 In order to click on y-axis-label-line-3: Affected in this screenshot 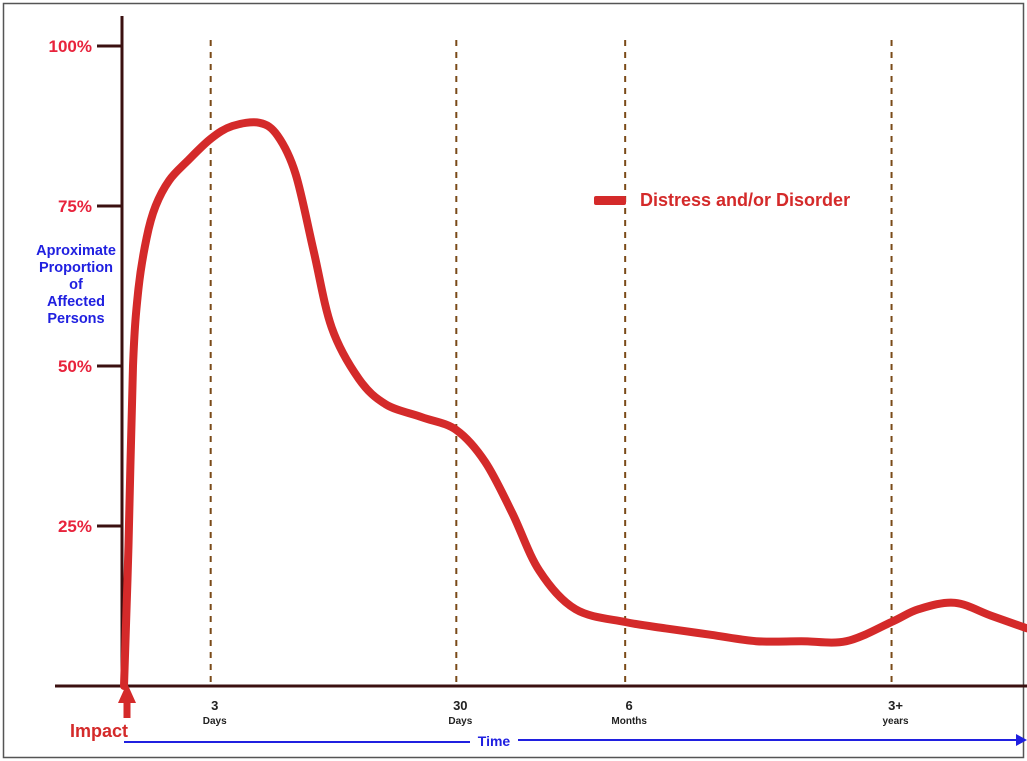, I will do `click(76, 302)`.